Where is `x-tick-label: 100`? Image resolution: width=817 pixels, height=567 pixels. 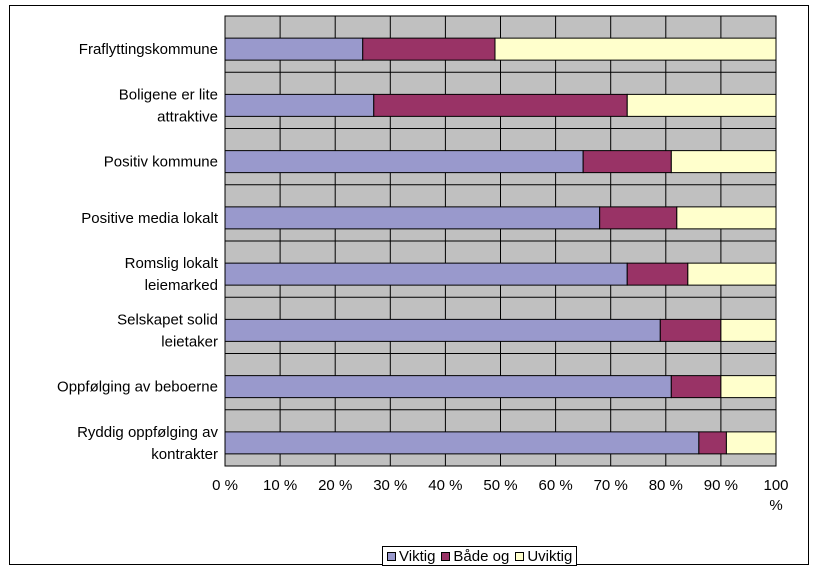 x-tick-label: 100 is located at coordinates (775, 485).